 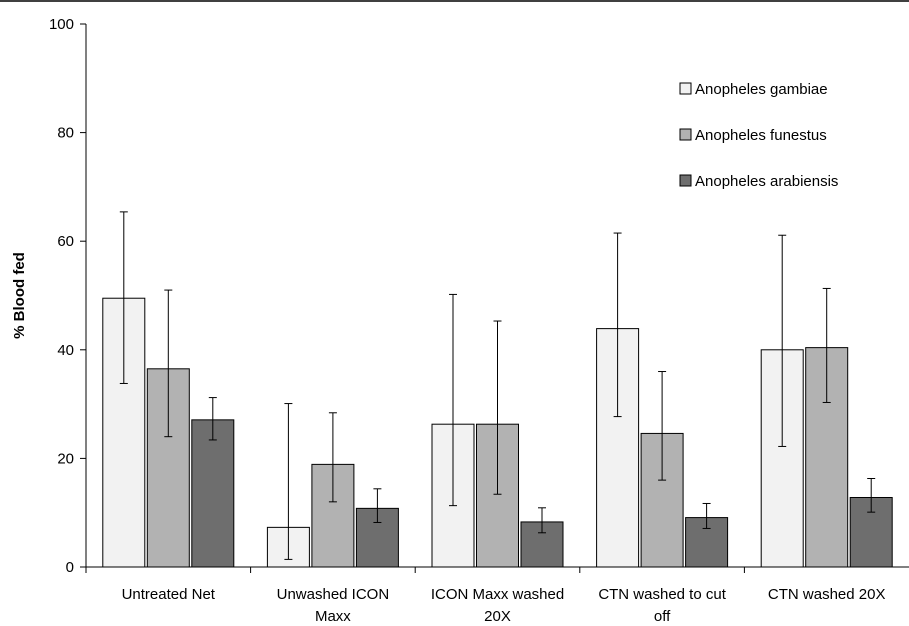 I want to click on x-category-label-line: Untreated Net, so click(x=169, y=594).